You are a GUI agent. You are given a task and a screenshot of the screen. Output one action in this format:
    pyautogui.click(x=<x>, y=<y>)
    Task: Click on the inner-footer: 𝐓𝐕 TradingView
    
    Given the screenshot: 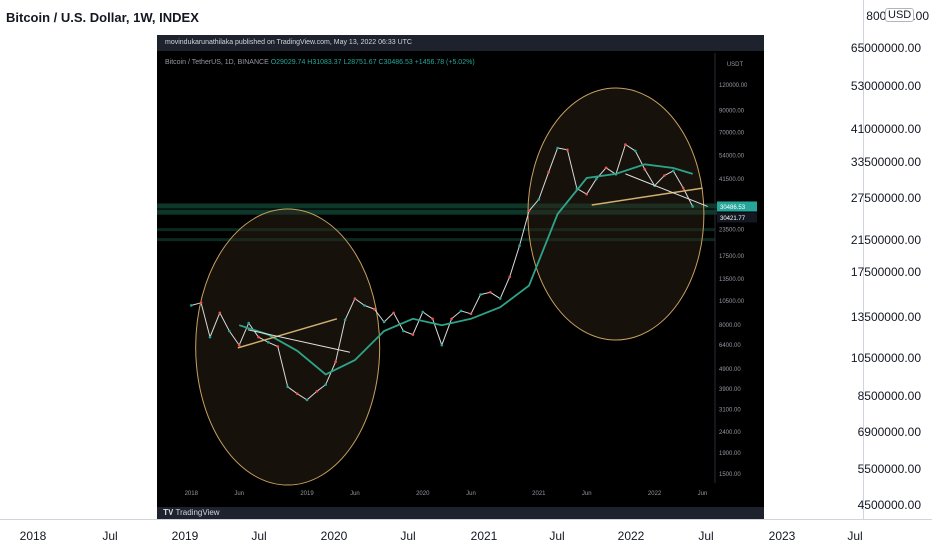 What is the action you would take?
    pyautogui.click(x=460, y=513)
    